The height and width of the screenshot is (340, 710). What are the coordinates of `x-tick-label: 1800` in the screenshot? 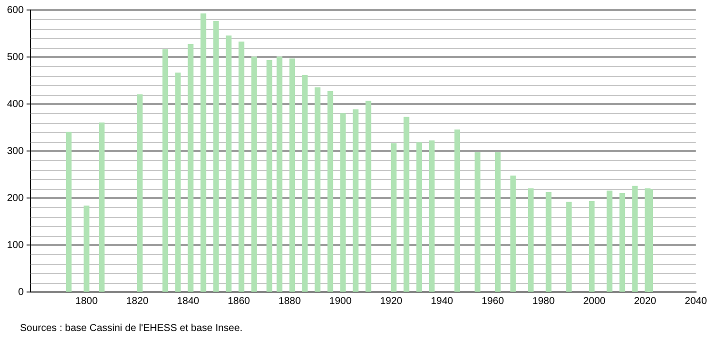 It's located at (86, 301).